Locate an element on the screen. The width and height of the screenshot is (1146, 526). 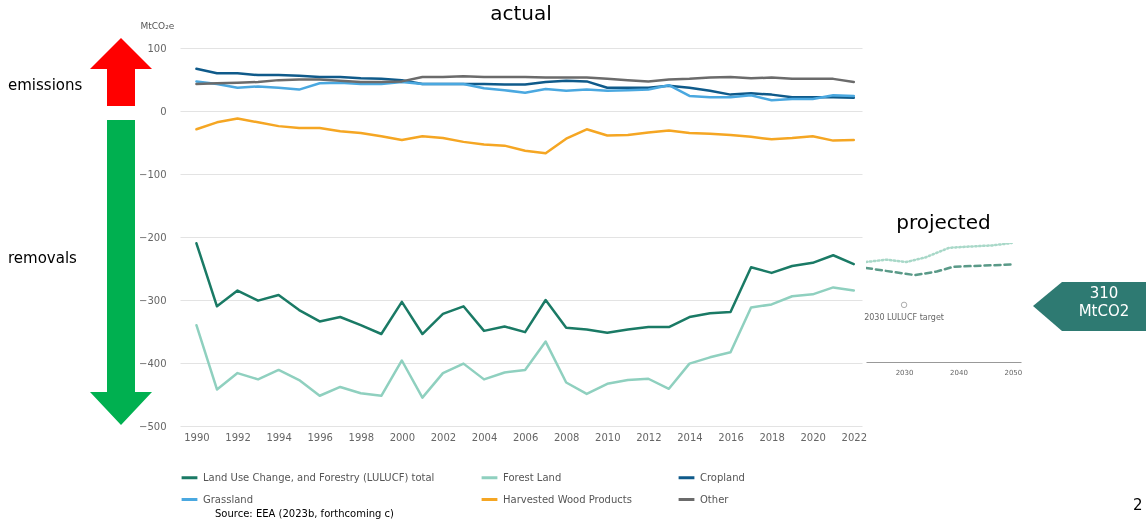
text: 2 is located at coordinates (1138, 505).